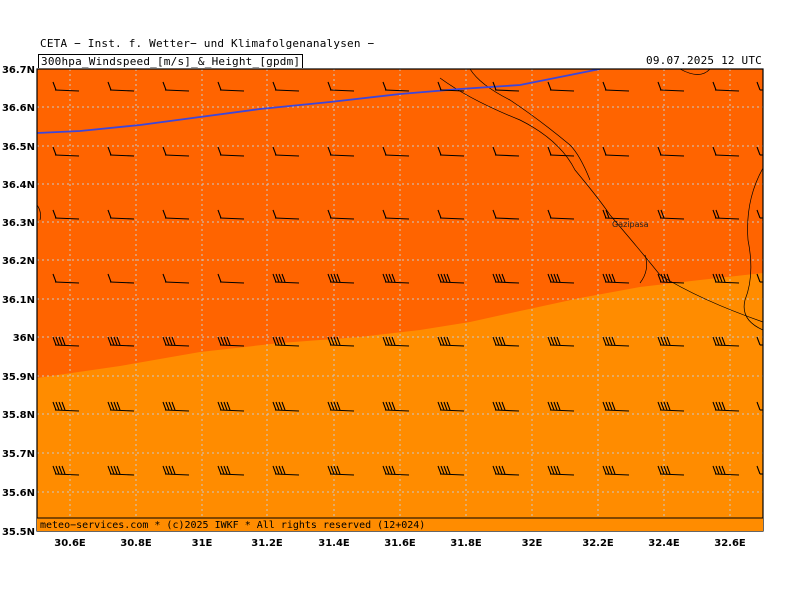 The width and height of the screenshot is (800, 600). Describe the element at coordinates (18, 185) in the screenshot. I see `lat-tick-label: 36.4N` at that location.